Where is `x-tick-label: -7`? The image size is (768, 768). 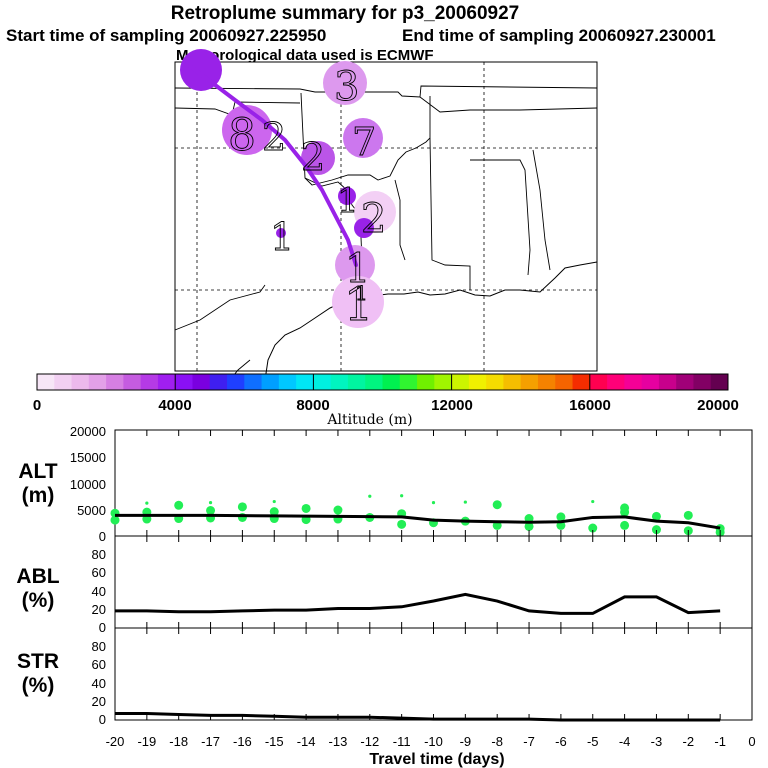 x-tick-label: -7 is located at coordinates (529, 741).